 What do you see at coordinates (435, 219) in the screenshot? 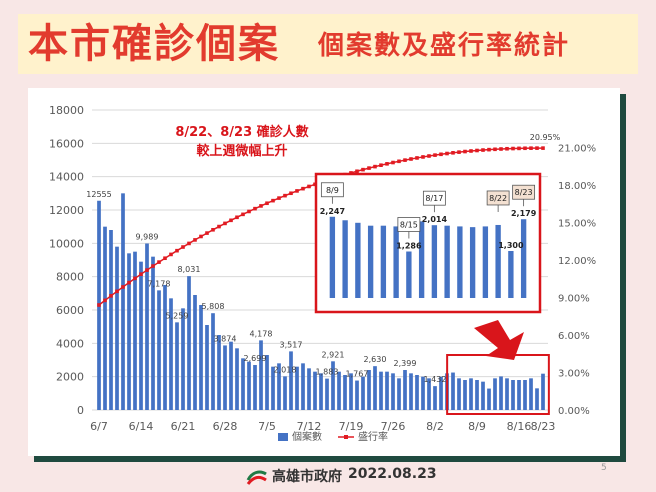
I see `inset-bar-label: 2,014` at bounding box center [435, 219].